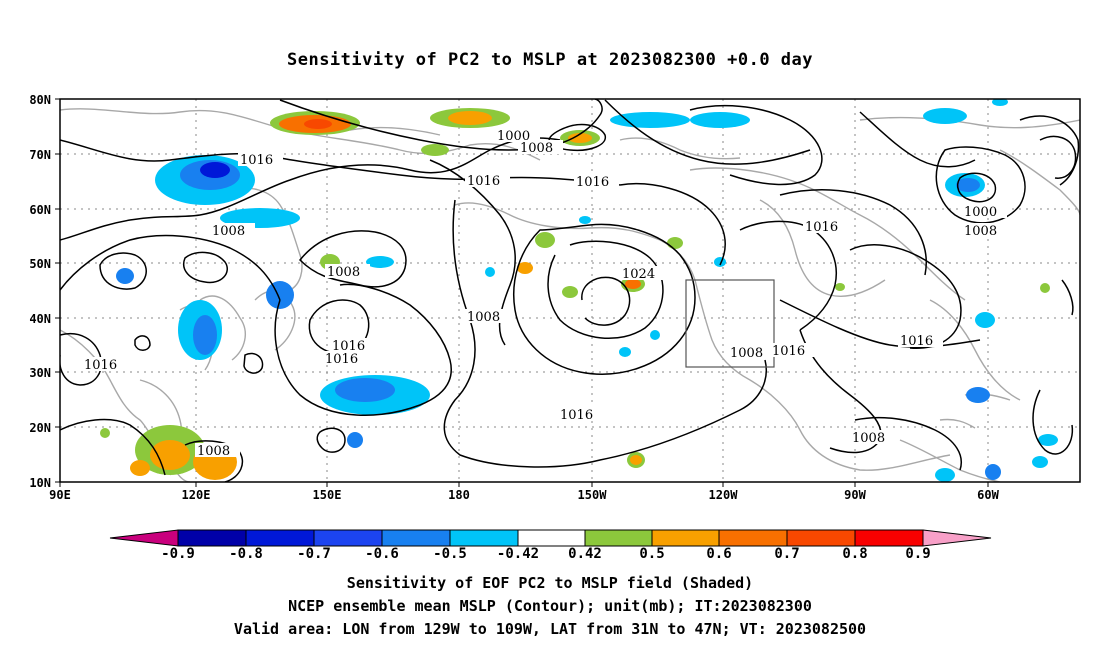 The width and height of the screenshot is (1100, 650). I want to click on lon-label: 150W, so click(593, 495).